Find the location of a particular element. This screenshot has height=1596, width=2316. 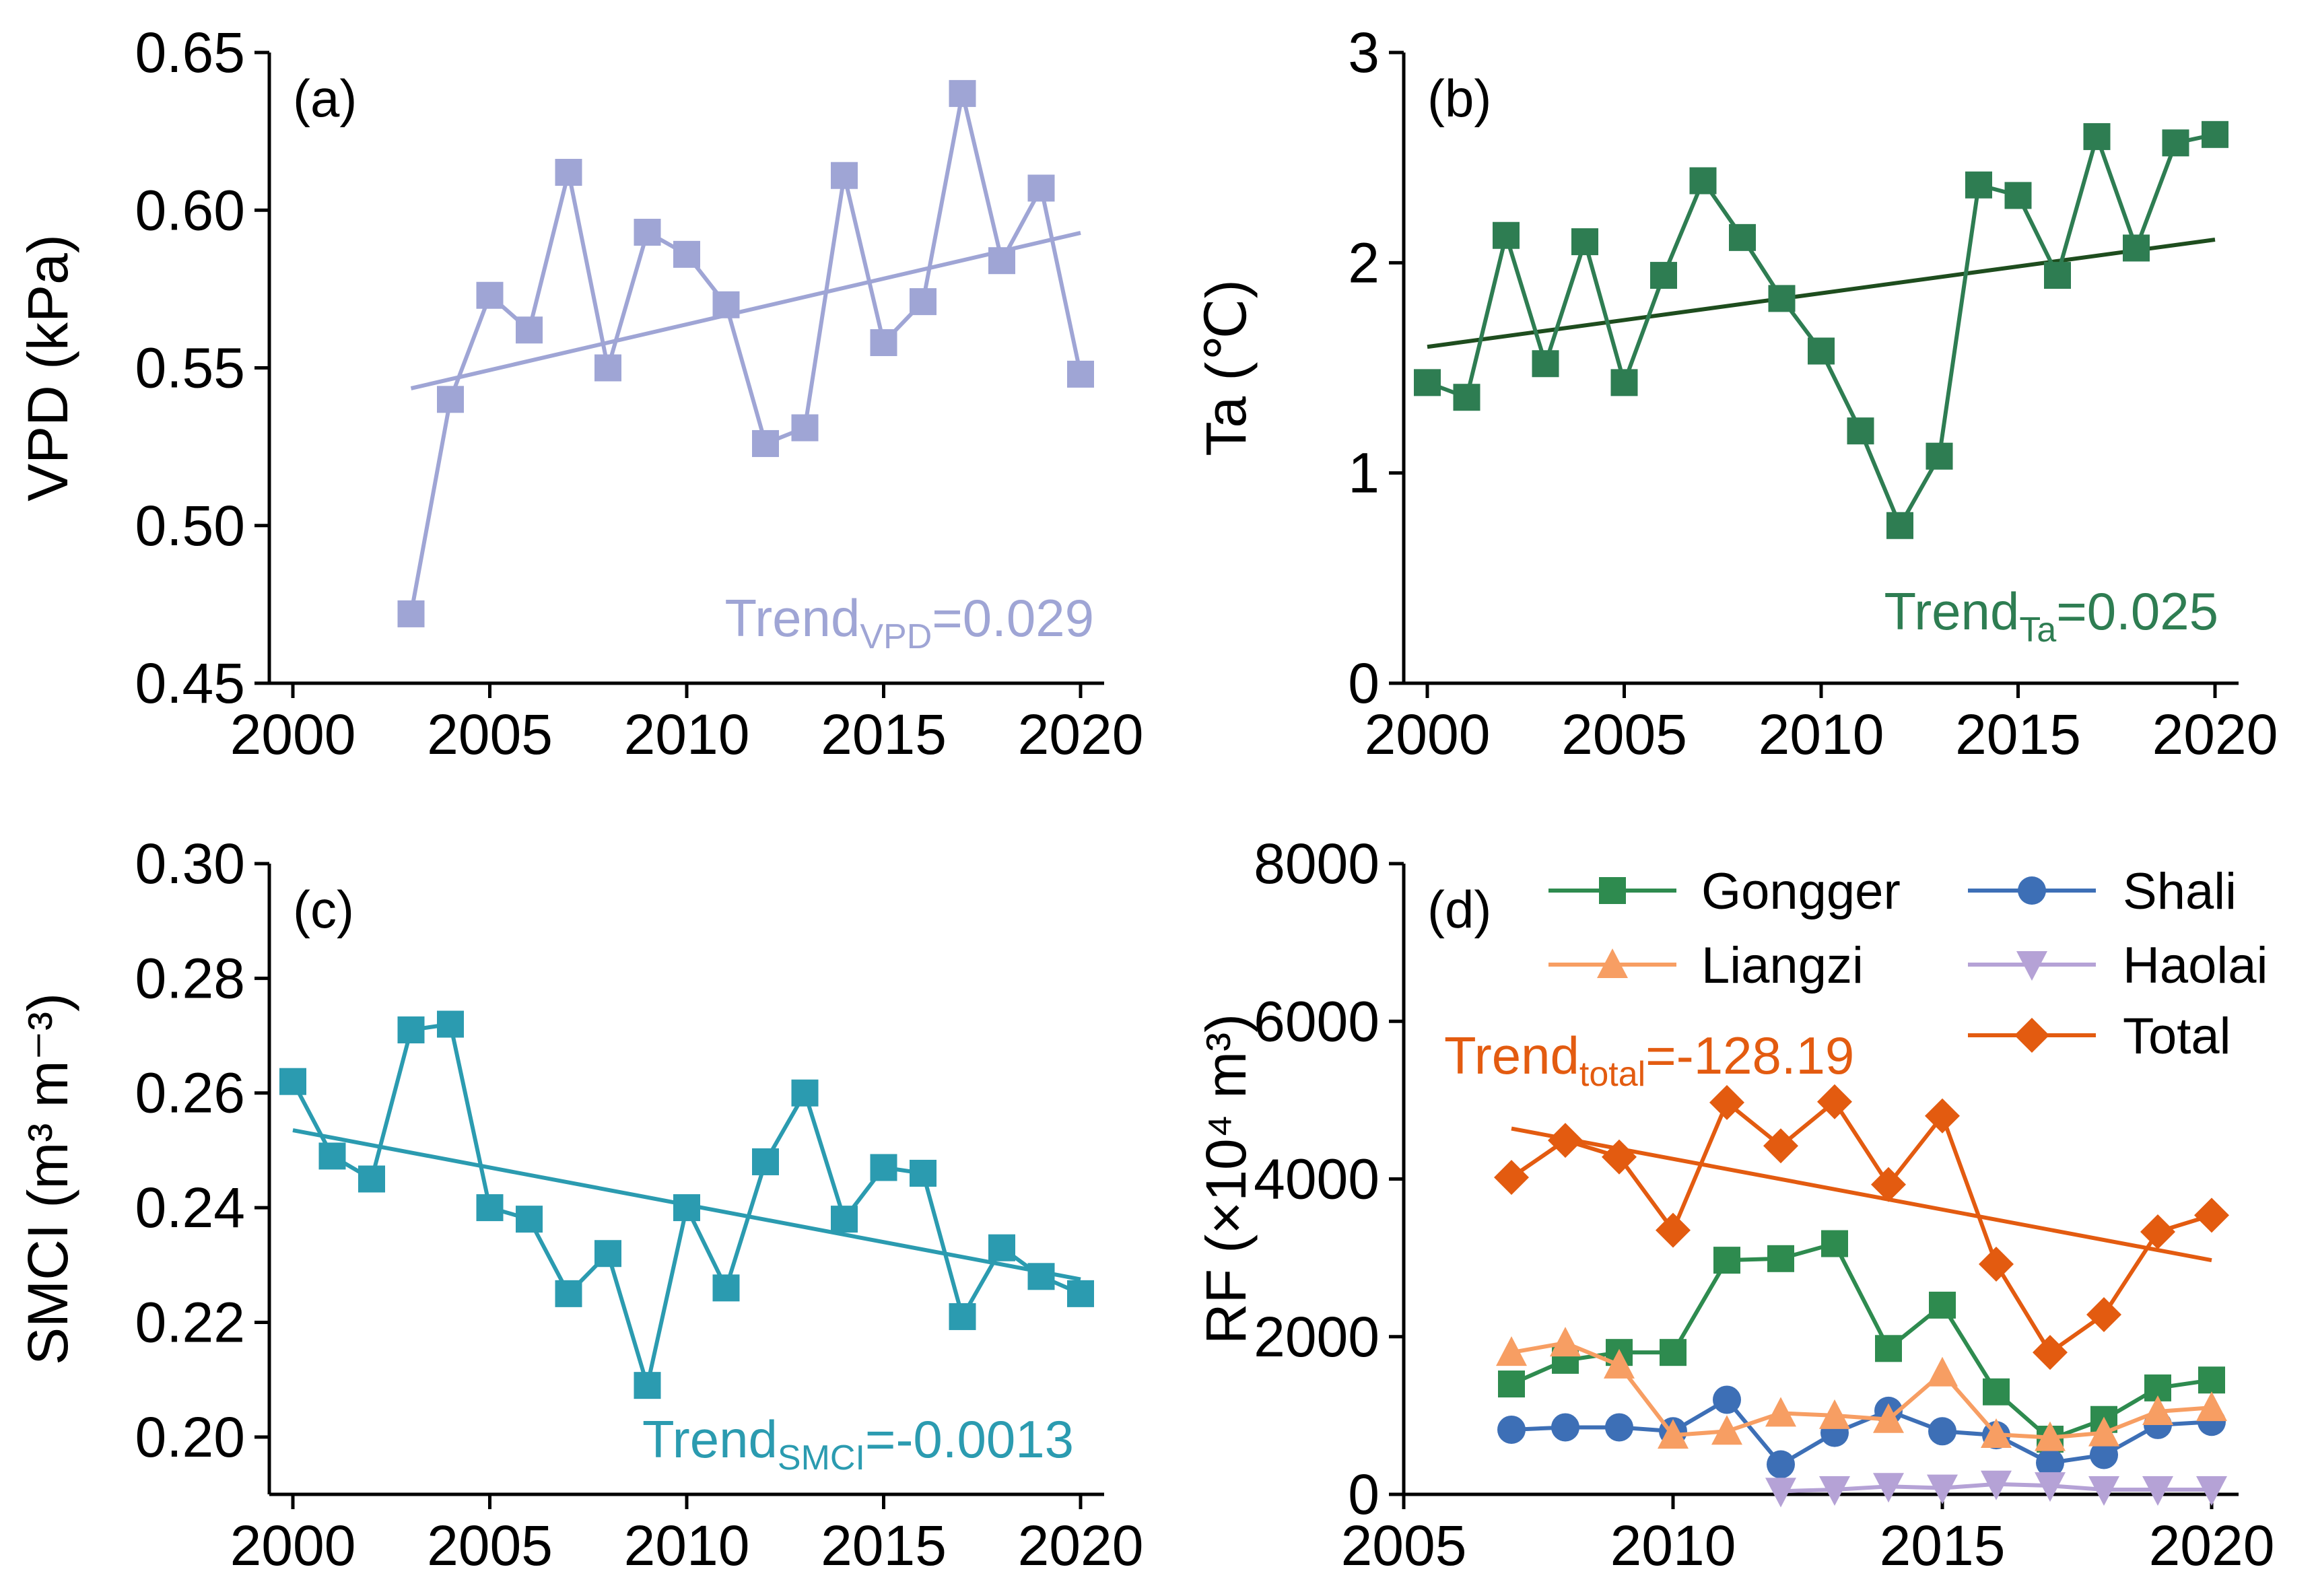

trend-line is located at coordinates (1821, 293).